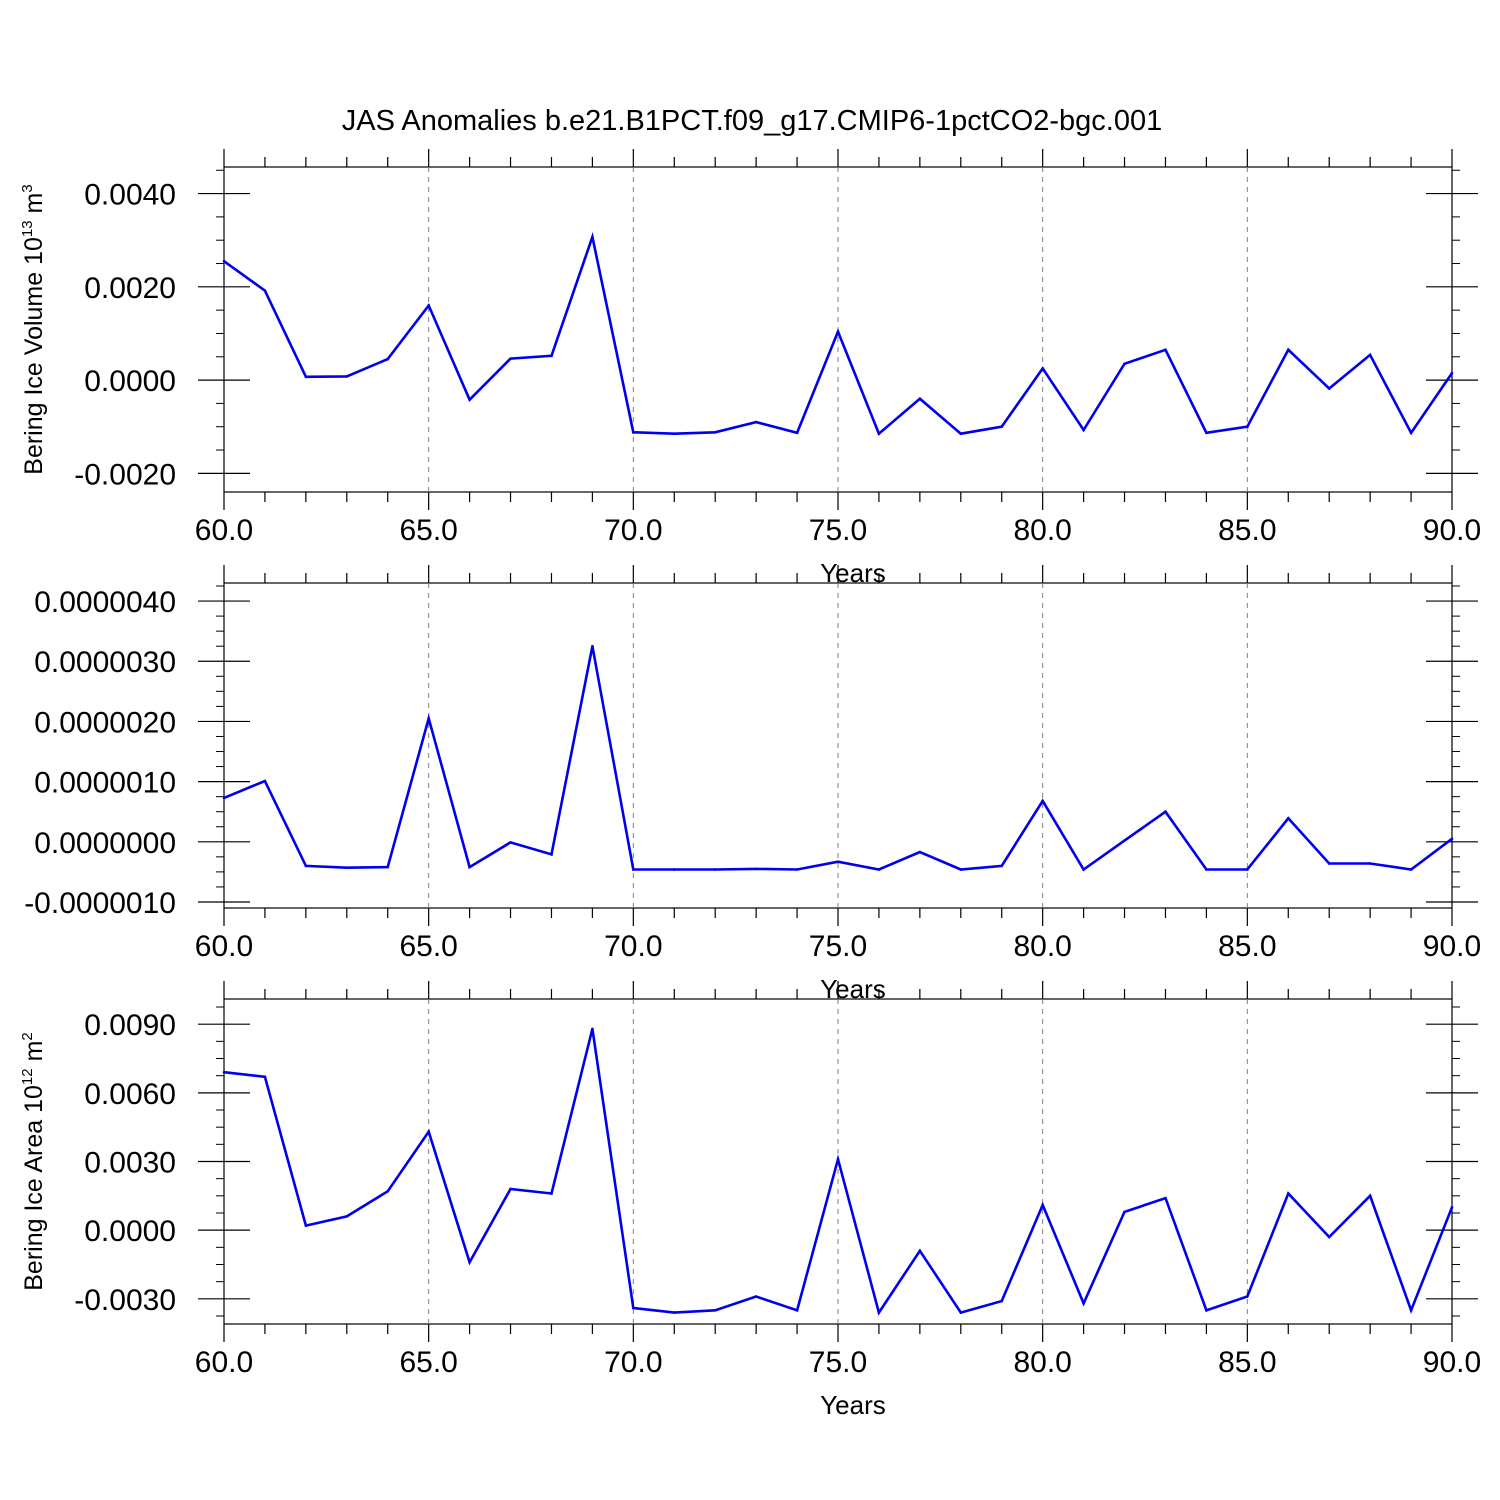 This screenshot has height=1500, width=1500. Describe the element at coordinates (130, 381) in the screenshot. I see `y-tick-label: 0.0000` at that location.